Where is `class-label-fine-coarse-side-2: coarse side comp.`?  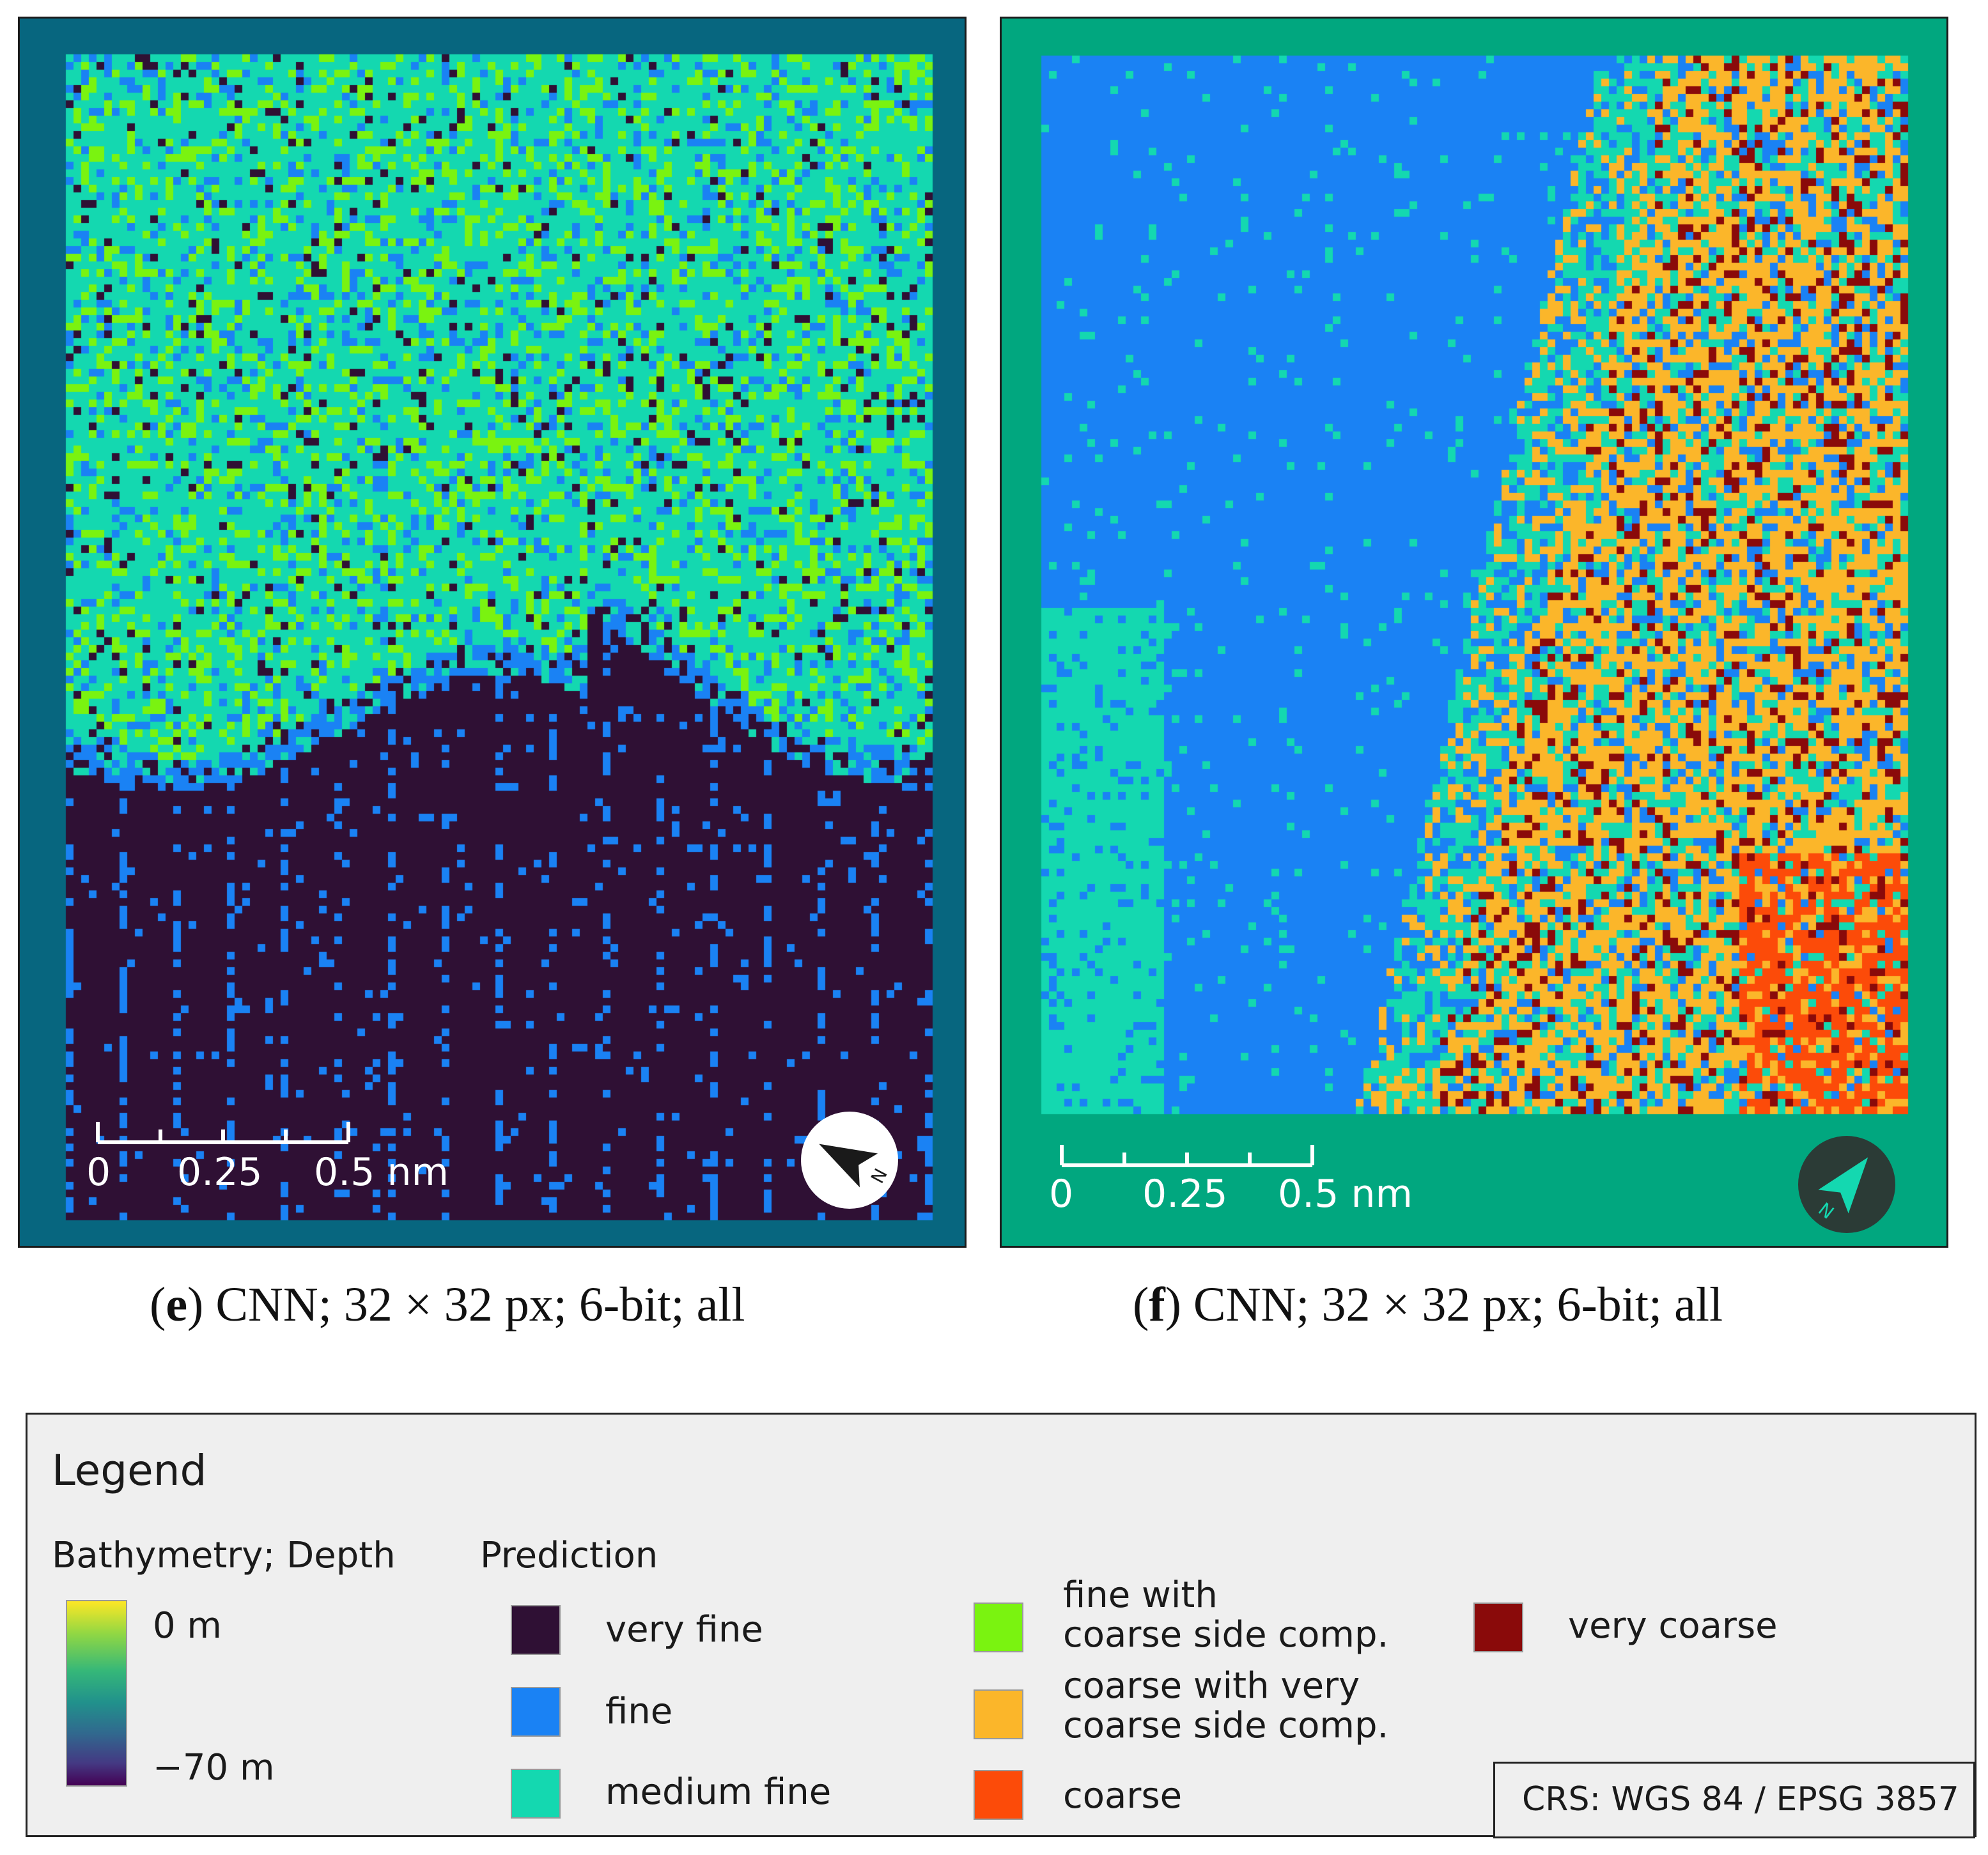
class-label-fine-coarse-side-2: coarse side comp. is located at coordinates (1226, 1635).